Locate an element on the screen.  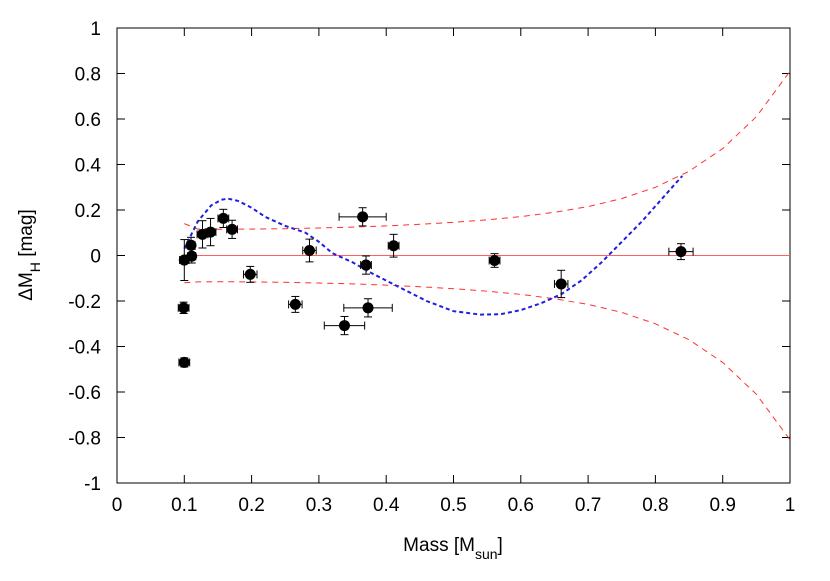
x-tick-label: 0.9 is located at coordinates (722, 505).